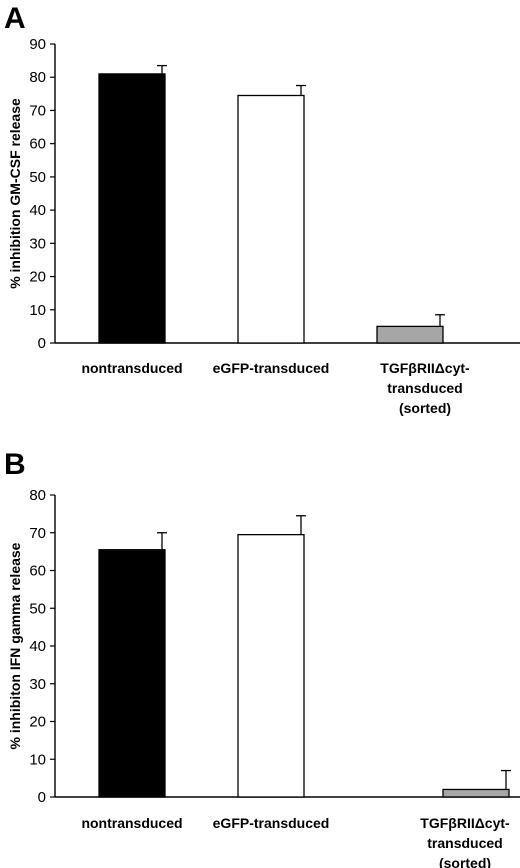  I want to click on y-axis-title: % inhibition GM-CSF release, so click(15, 193).